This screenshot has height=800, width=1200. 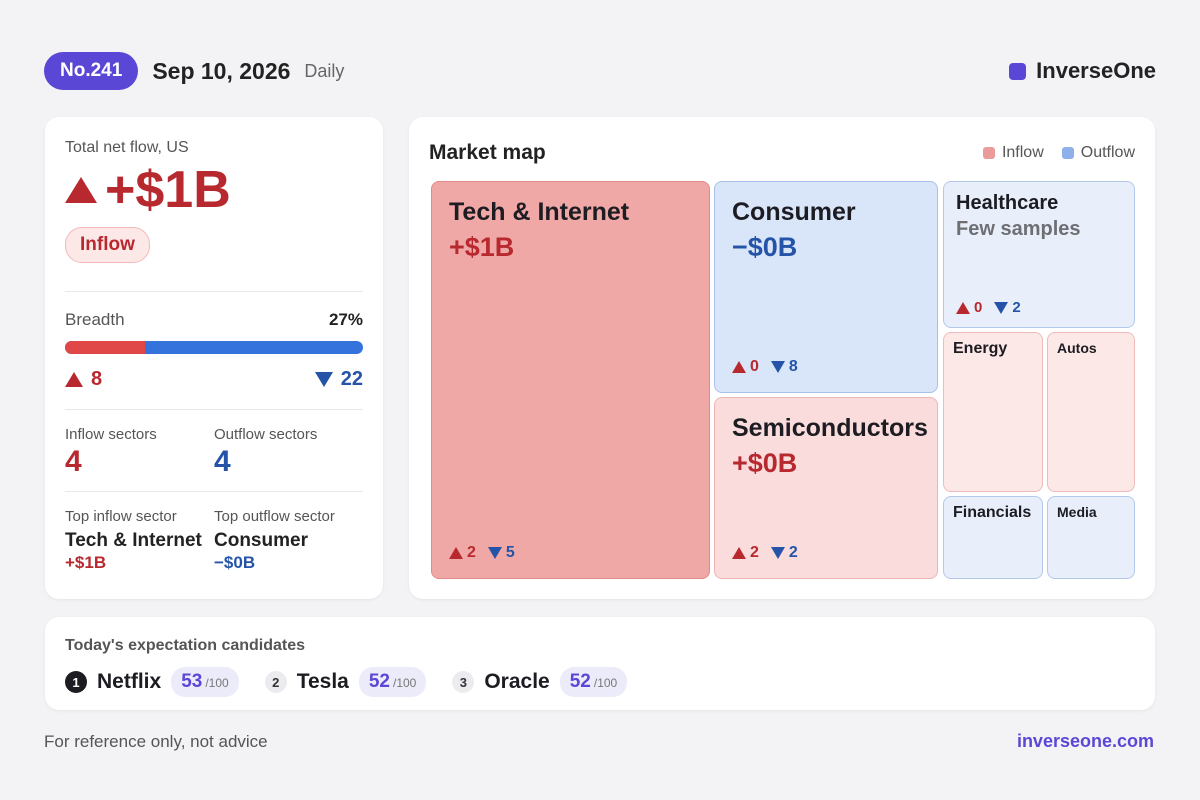 I want to click on legend-outflow: Outflow, so click(x=1098, y=153).